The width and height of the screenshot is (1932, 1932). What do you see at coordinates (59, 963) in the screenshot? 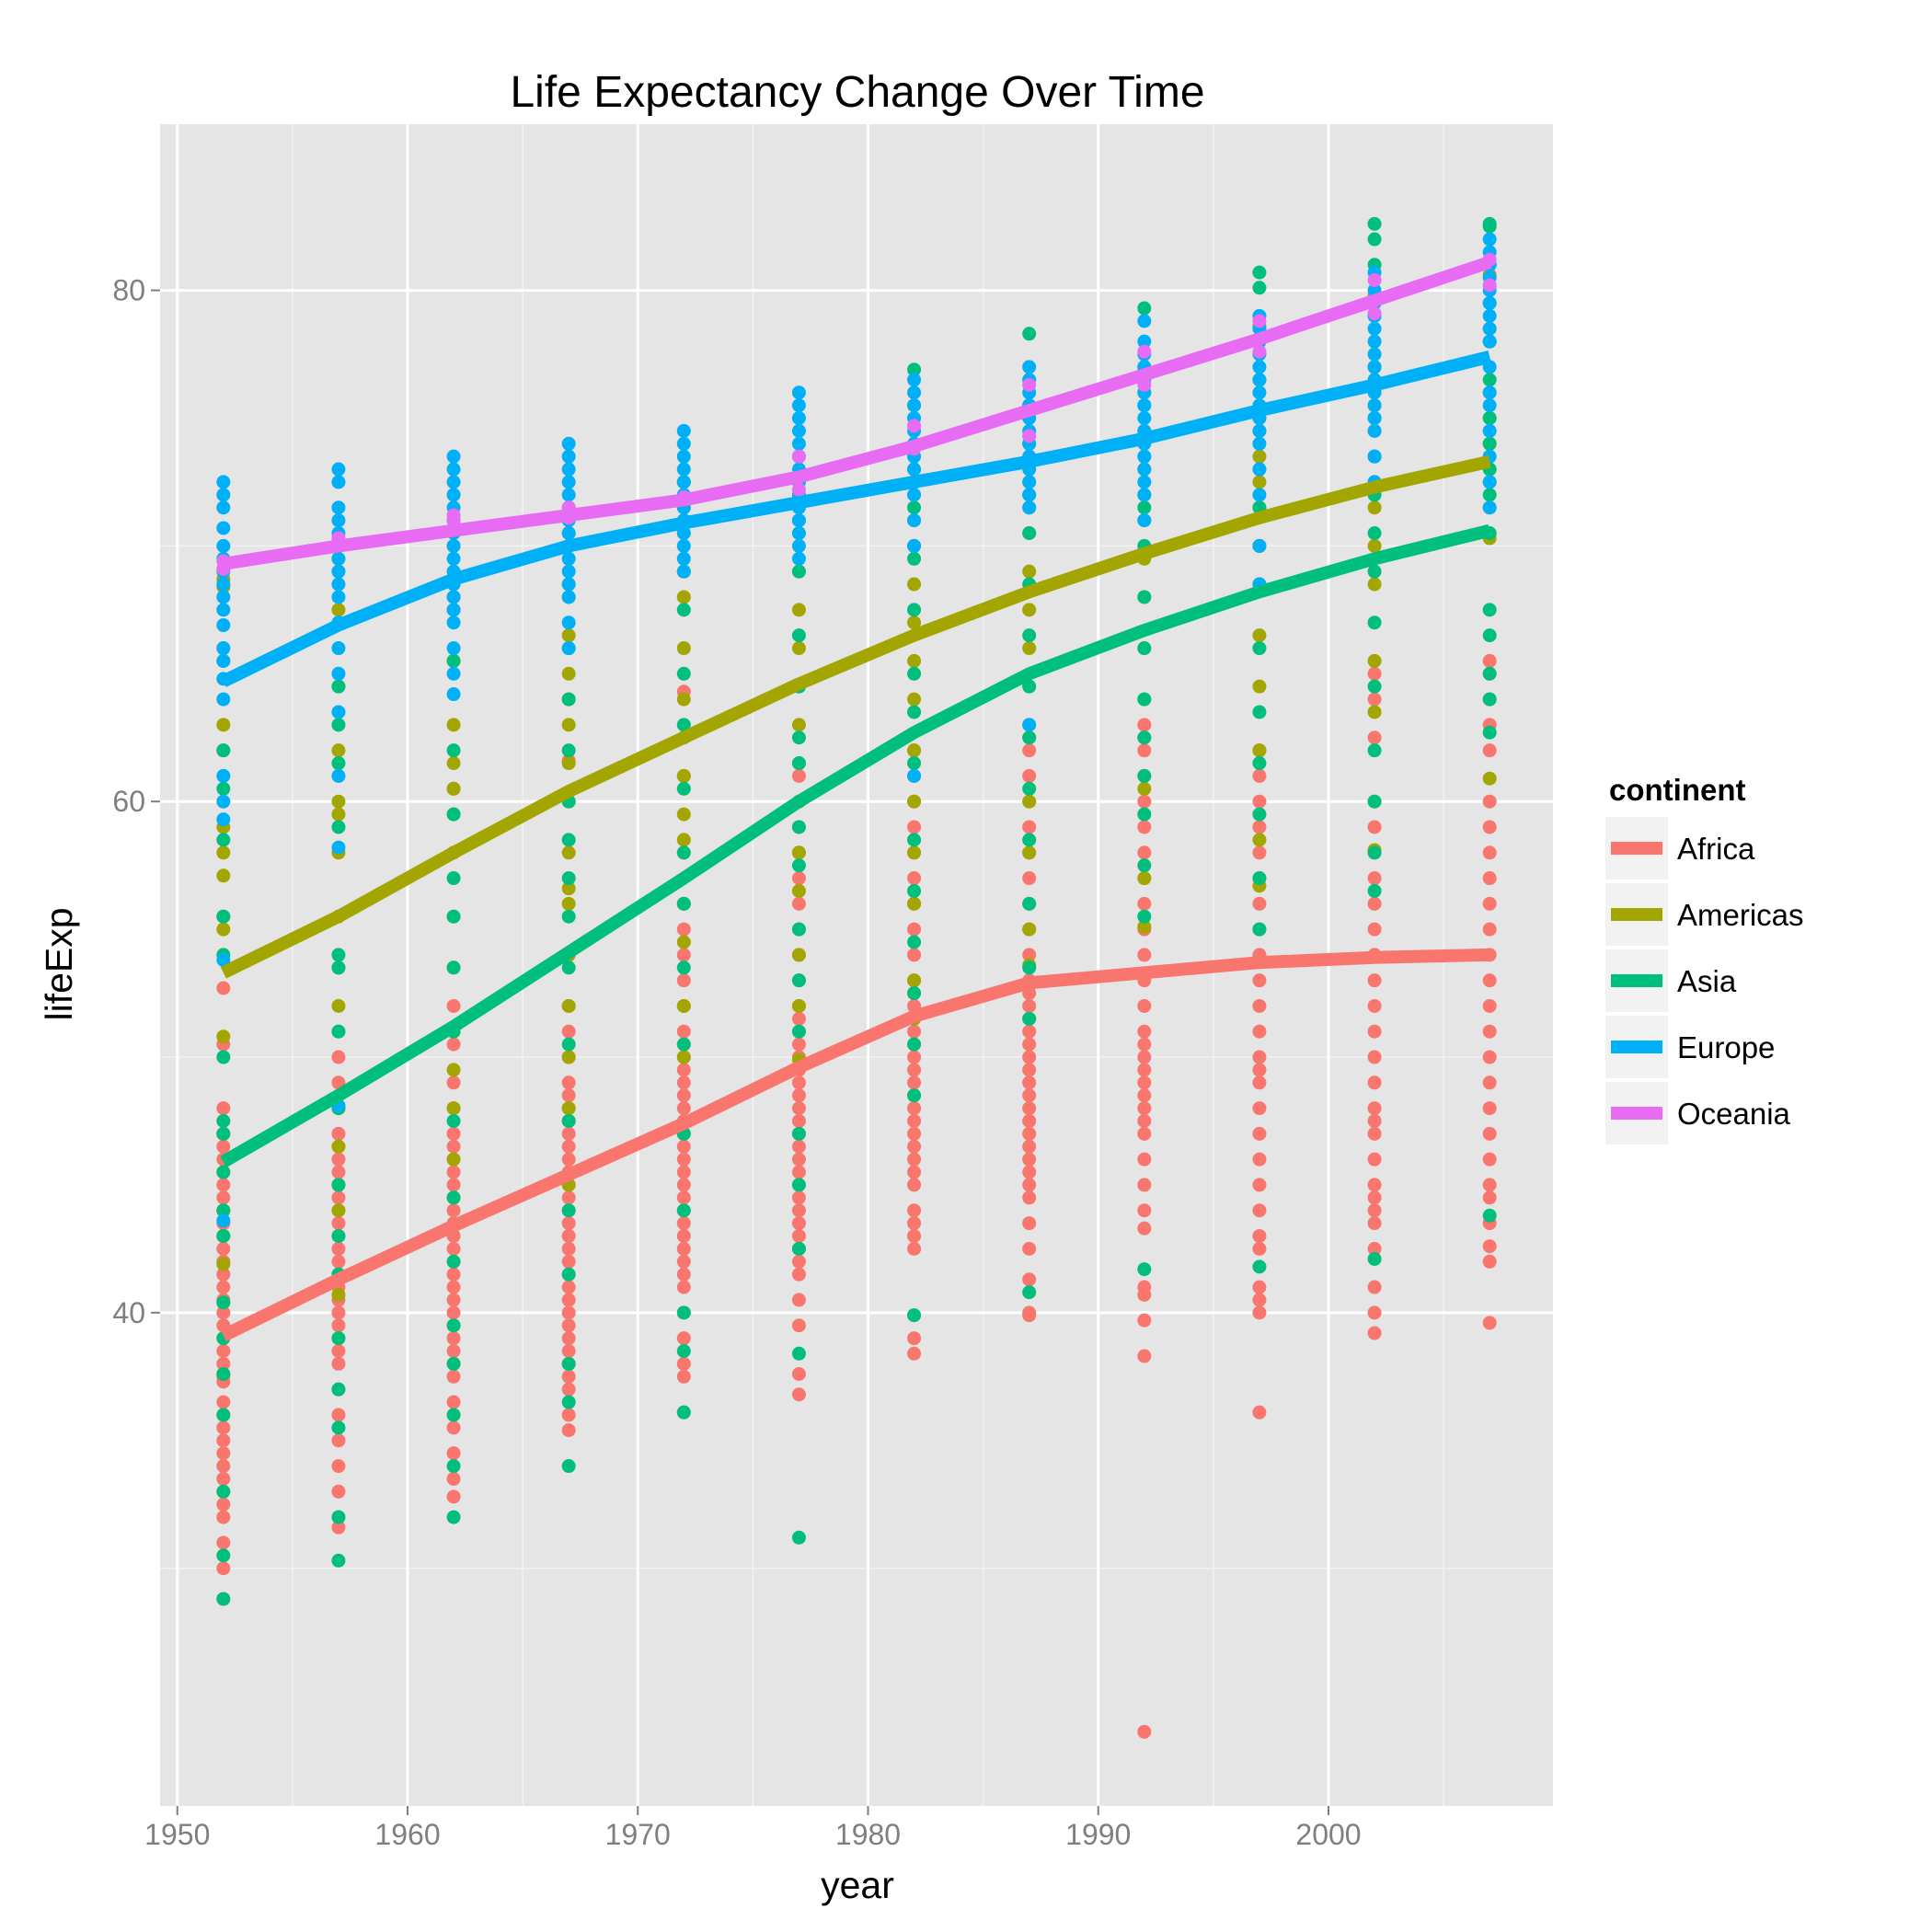
I see `y-axis-title: lifeExp` at bounding box center [59, 963].